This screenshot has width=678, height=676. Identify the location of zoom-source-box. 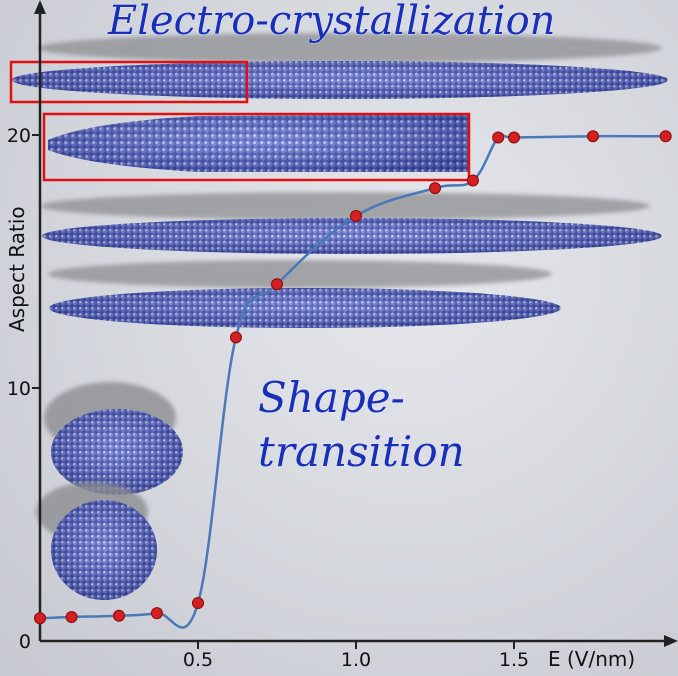
(129, 82).